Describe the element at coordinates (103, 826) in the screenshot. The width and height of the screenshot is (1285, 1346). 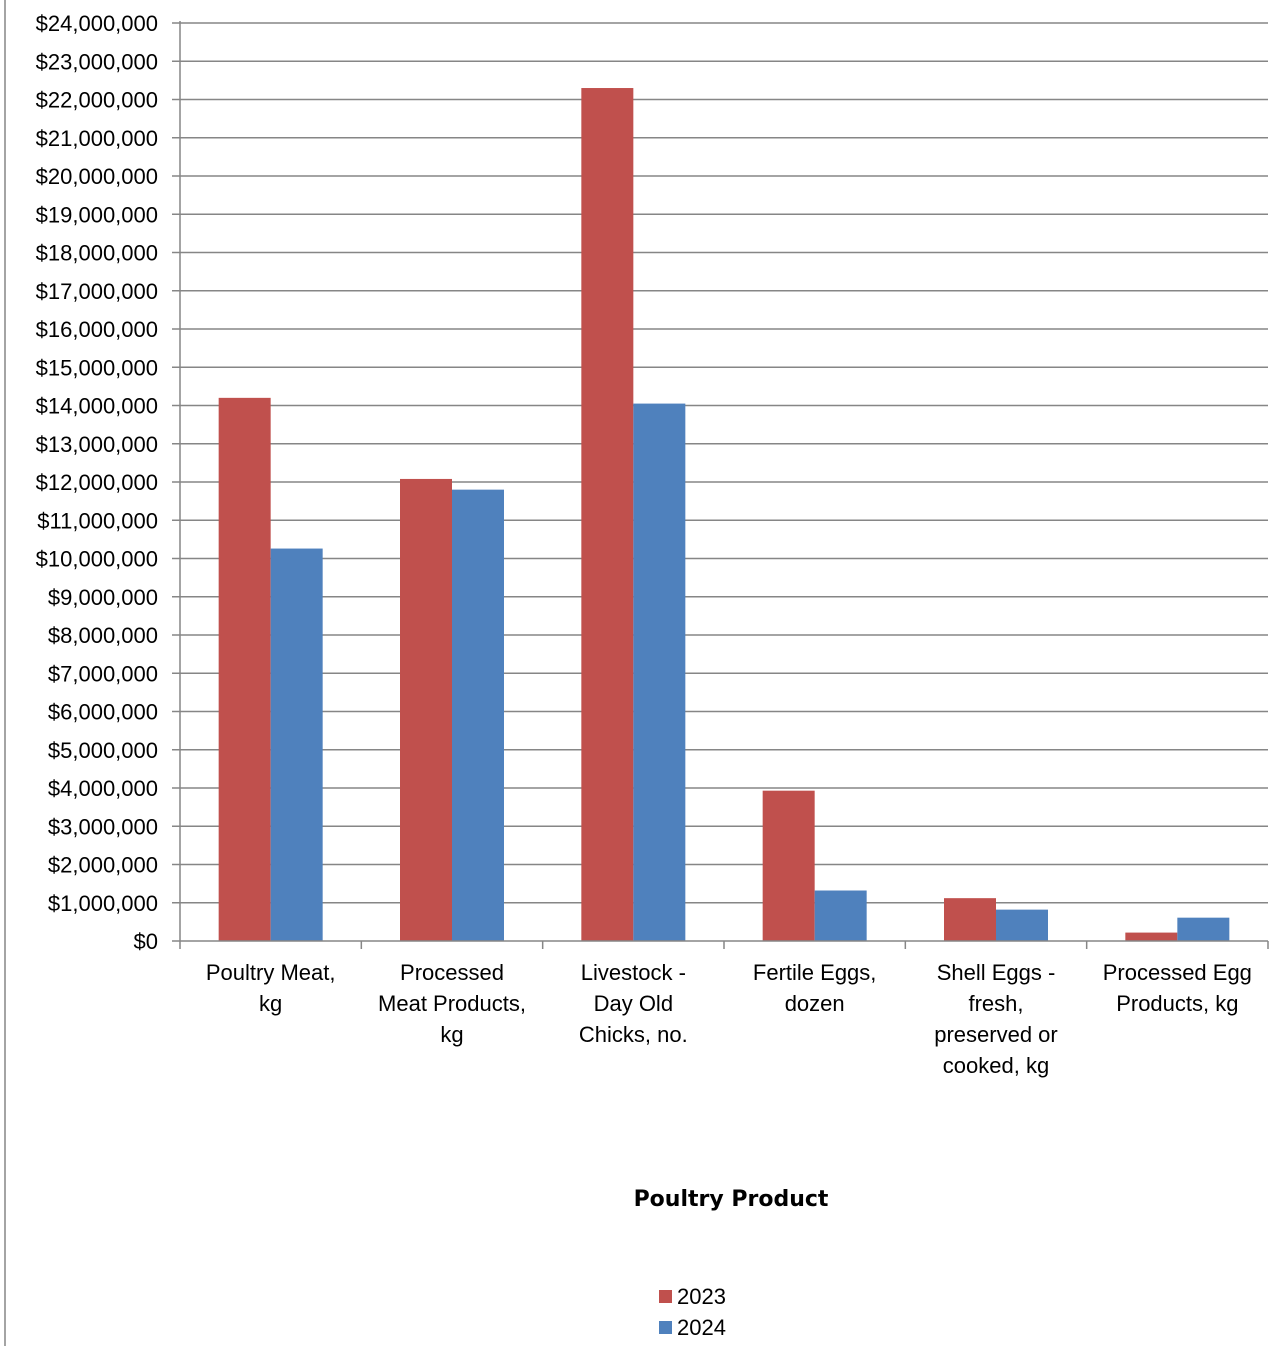
I see `y-tick-label: $3,000,000` at that location.